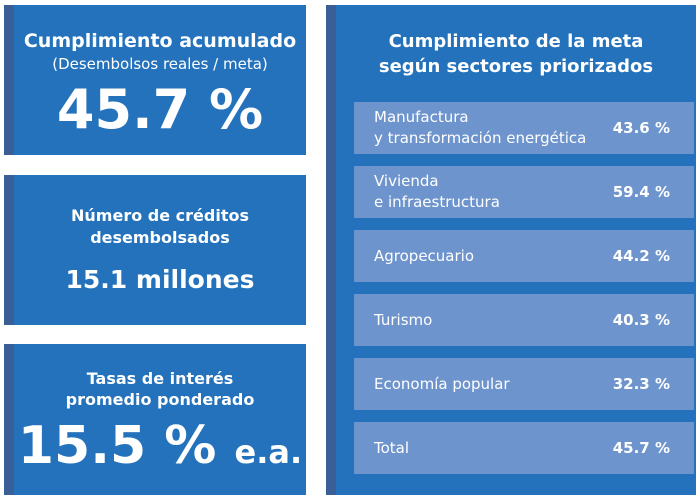 This screenshot has width=700, height=499. Describe the element at coordinates (160, 64) in the screenshot. I see `cumplimiento-acumulado-subtitle: (Desembolsos reales / meta)` at that location.